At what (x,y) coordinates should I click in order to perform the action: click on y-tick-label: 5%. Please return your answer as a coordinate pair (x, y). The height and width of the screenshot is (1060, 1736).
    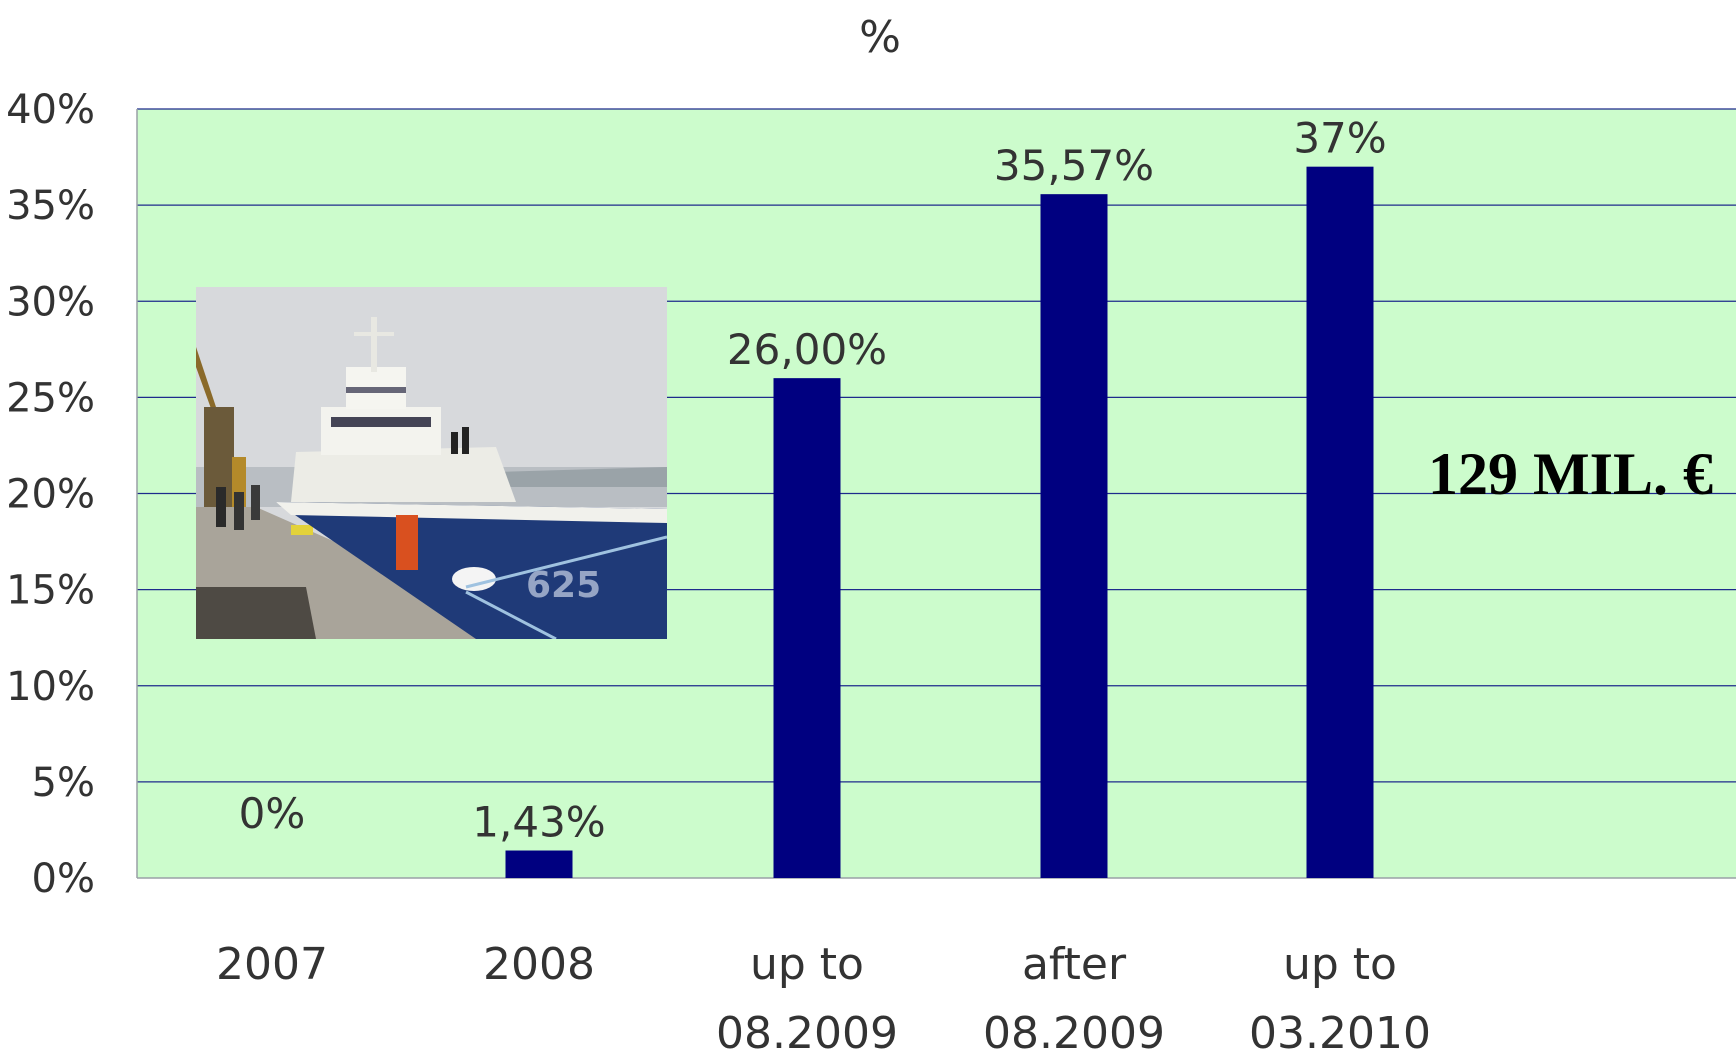
    Looking at the image, I should click on (63, 783).